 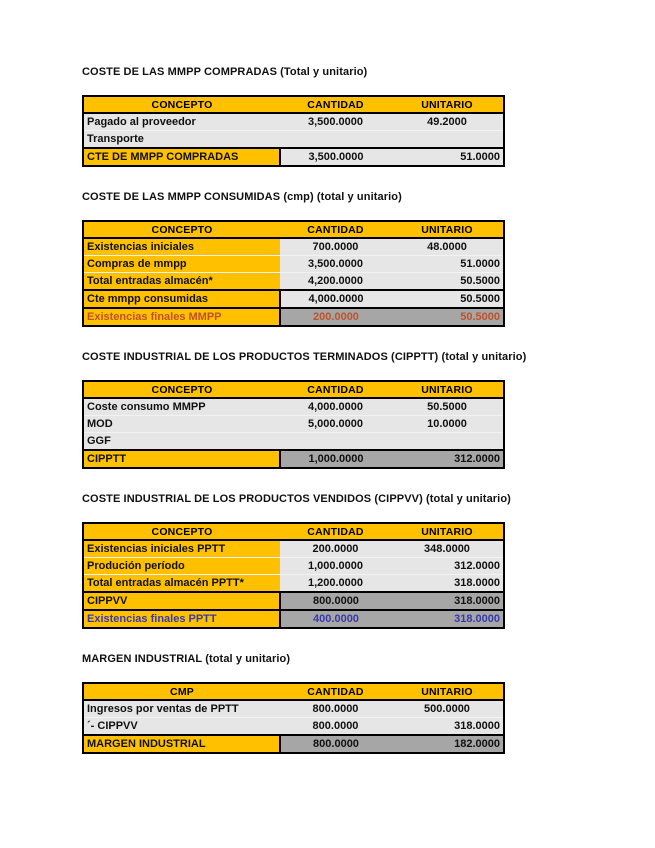 I want to click on concepto-cell: CIPPTT, so click(x=182, y=458).